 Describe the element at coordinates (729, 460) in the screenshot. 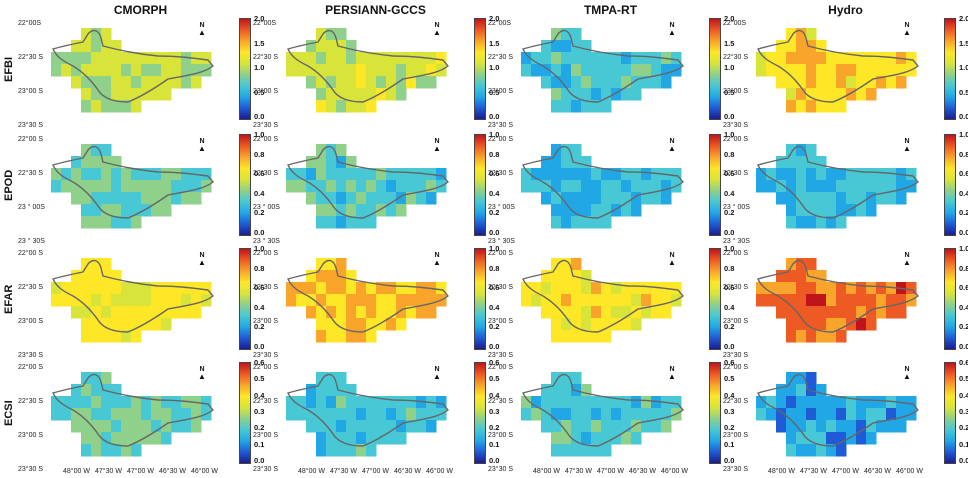

I see `colorbar-tick-label: 0.0` at that location.